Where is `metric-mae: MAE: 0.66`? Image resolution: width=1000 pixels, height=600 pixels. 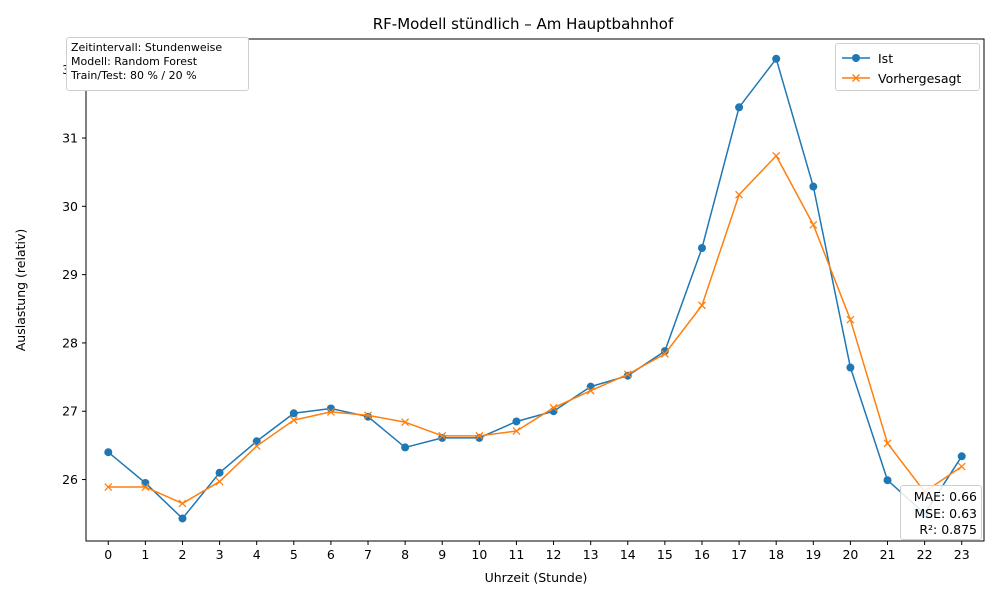
metric-mae: MAE: 0.66 is located at coordinates (945, 496).